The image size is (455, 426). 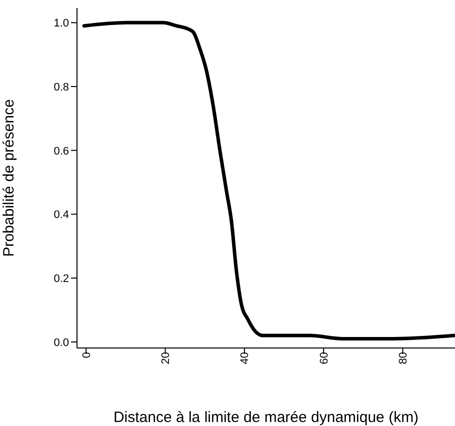 What do you see at coordinates (404, 358) in the screenshot?
I see `x-tick-label: 80` at bounding box center [404, 358].